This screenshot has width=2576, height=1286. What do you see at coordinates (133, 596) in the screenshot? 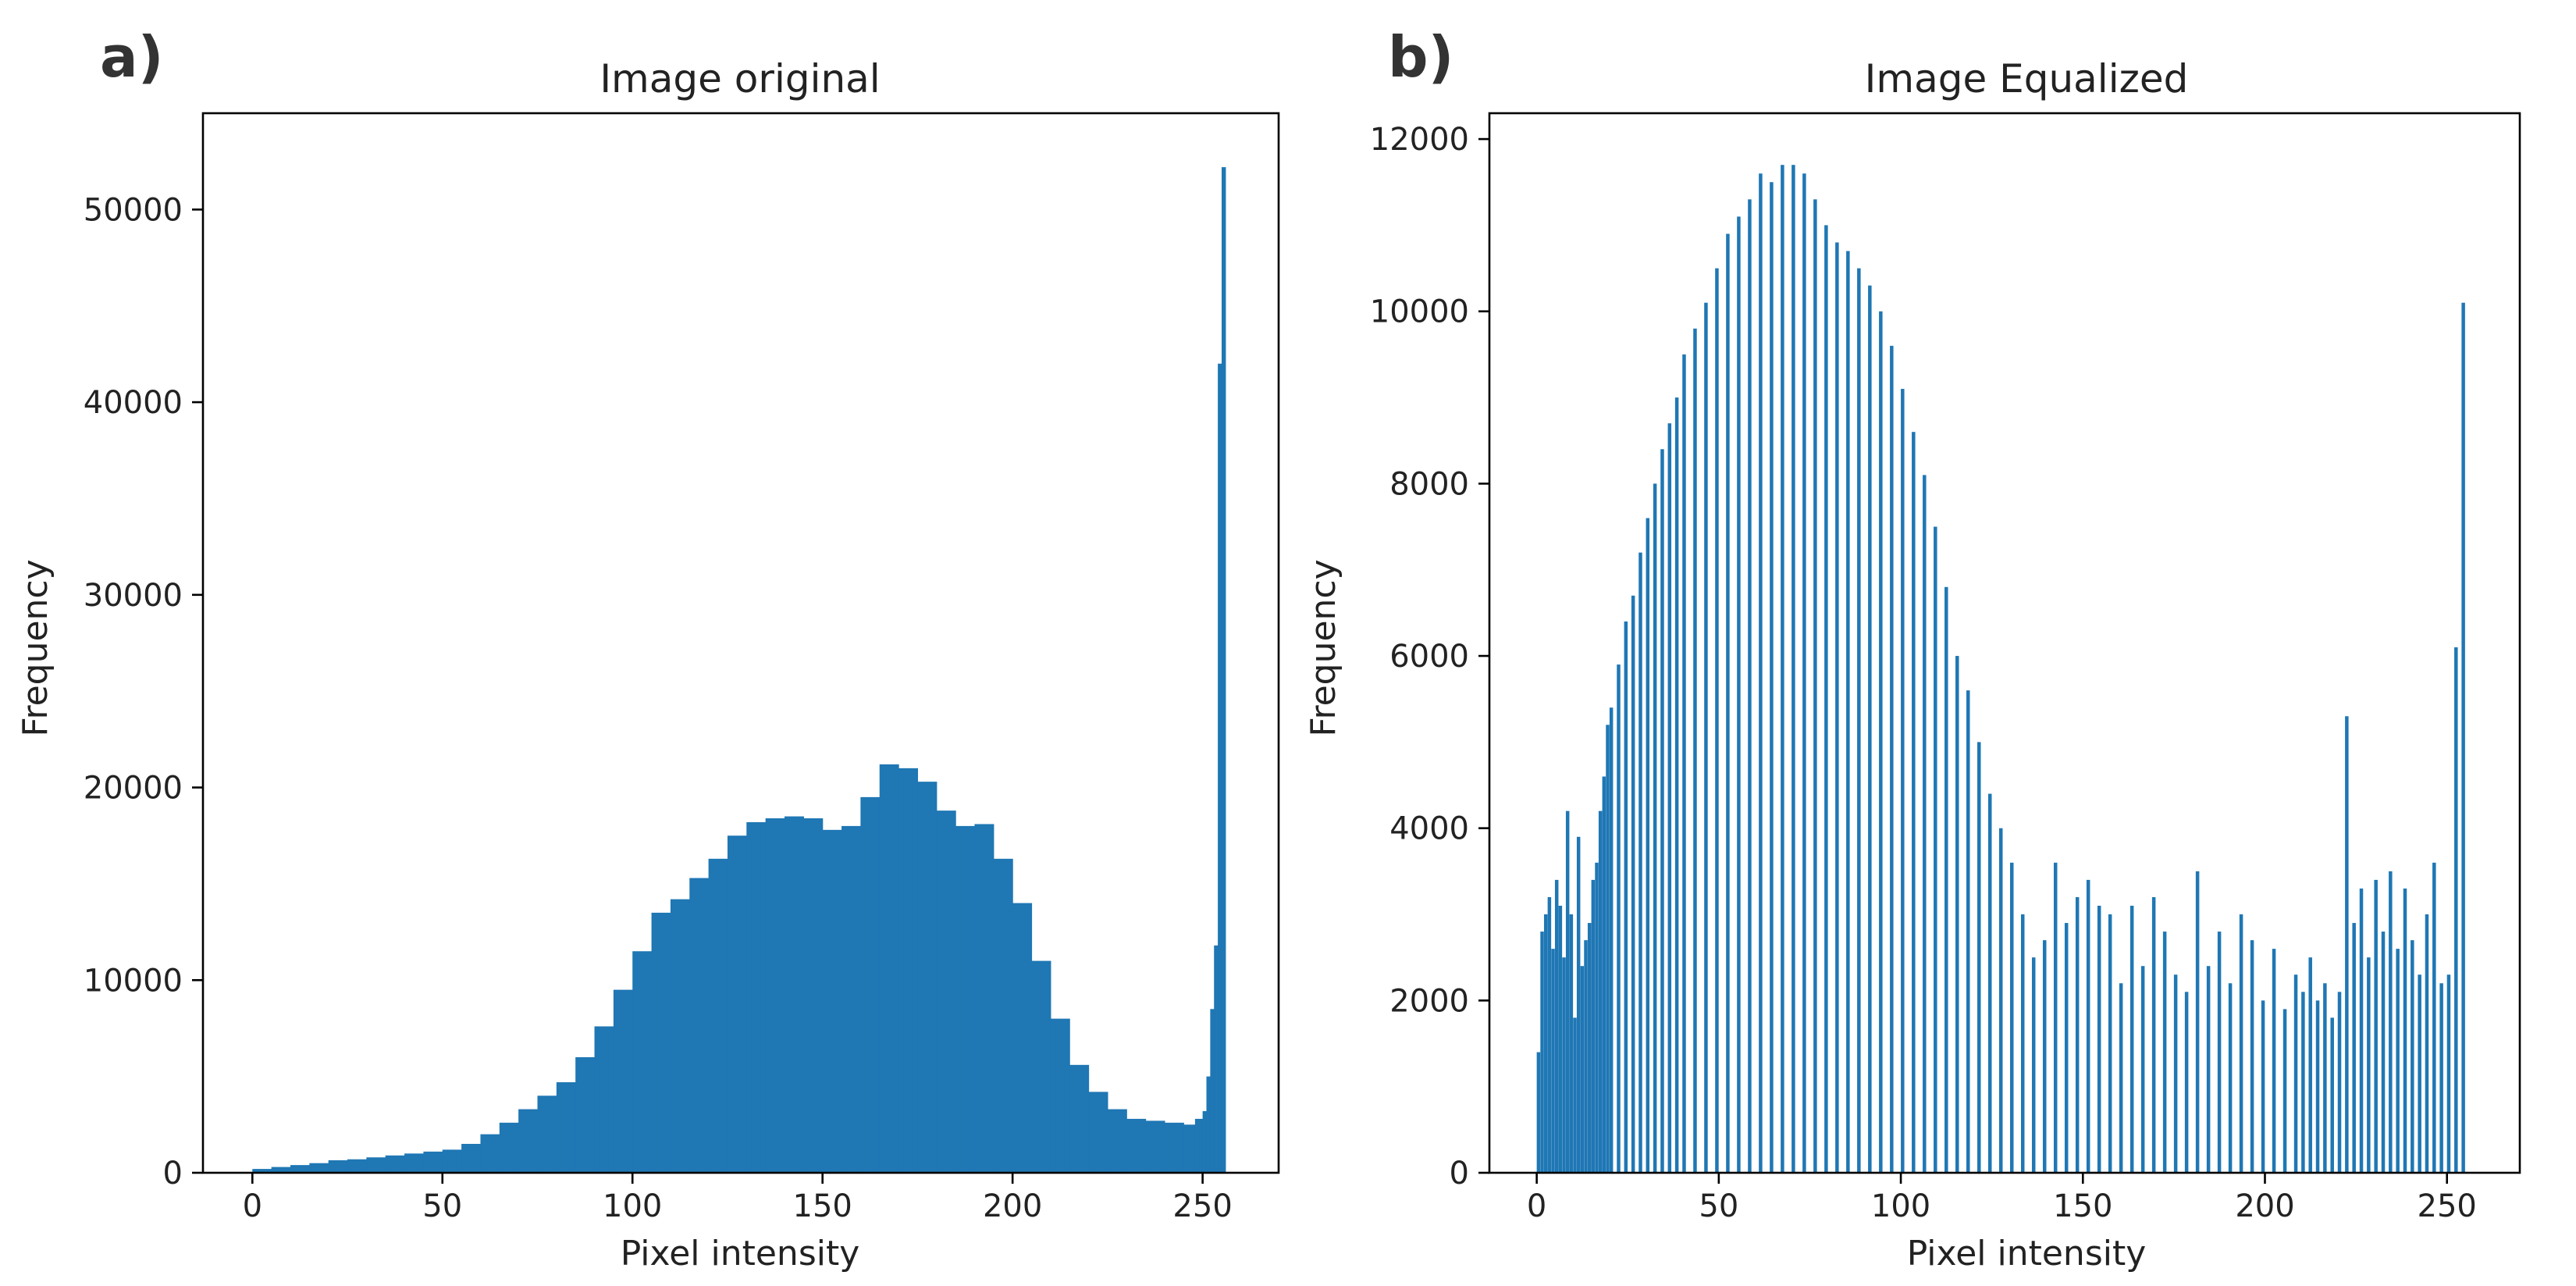
I see `y-tick-label: 30000` at bounding box center [133, 596].